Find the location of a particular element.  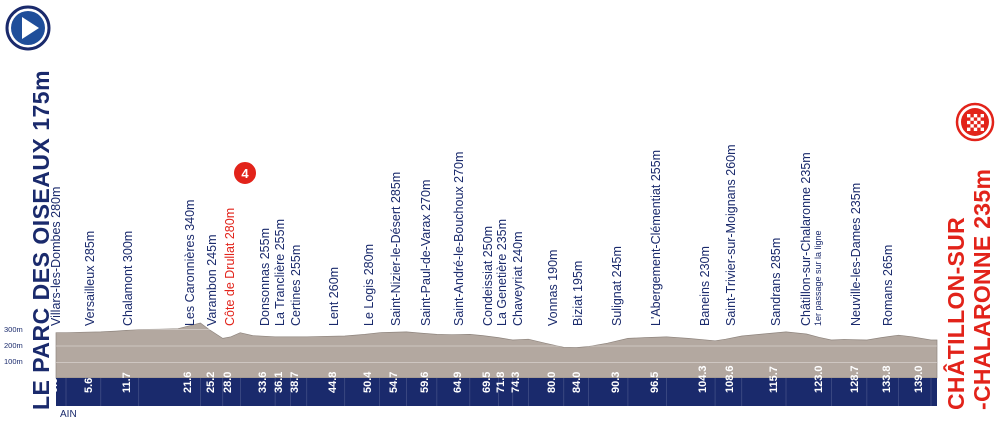

place-label: Versailleux 285m is located at coordinates (90, 278).